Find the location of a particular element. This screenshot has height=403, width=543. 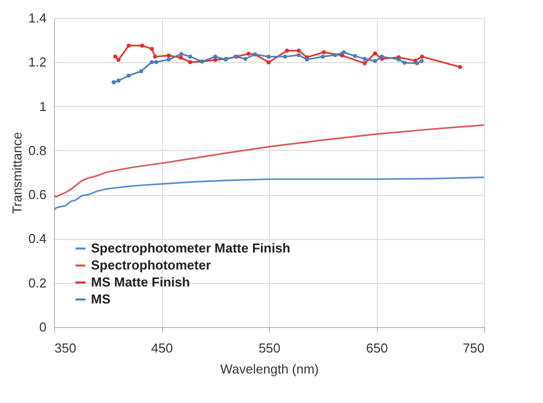

x-tick-label: 650 is located at coordinates (377, 348).